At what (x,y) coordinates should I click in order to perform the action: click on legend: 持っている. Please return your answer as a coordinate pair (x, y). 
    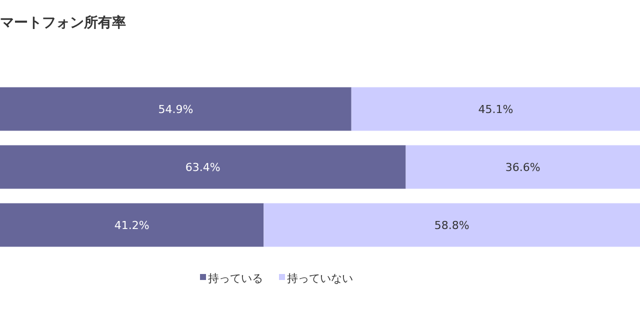
    Looking at the image, I should click on (231, 278).